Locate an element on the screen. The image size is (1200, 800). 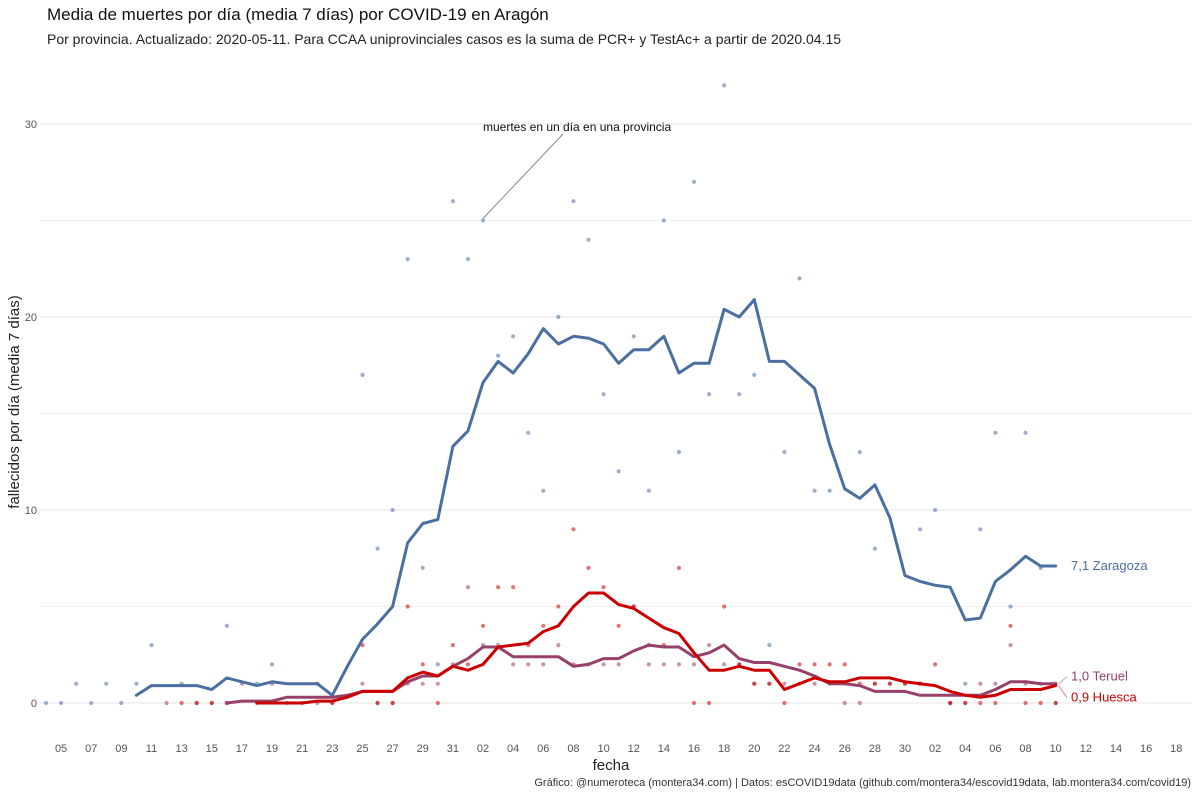
x-tick-label: 10 is located at coordinates (1056, 749).